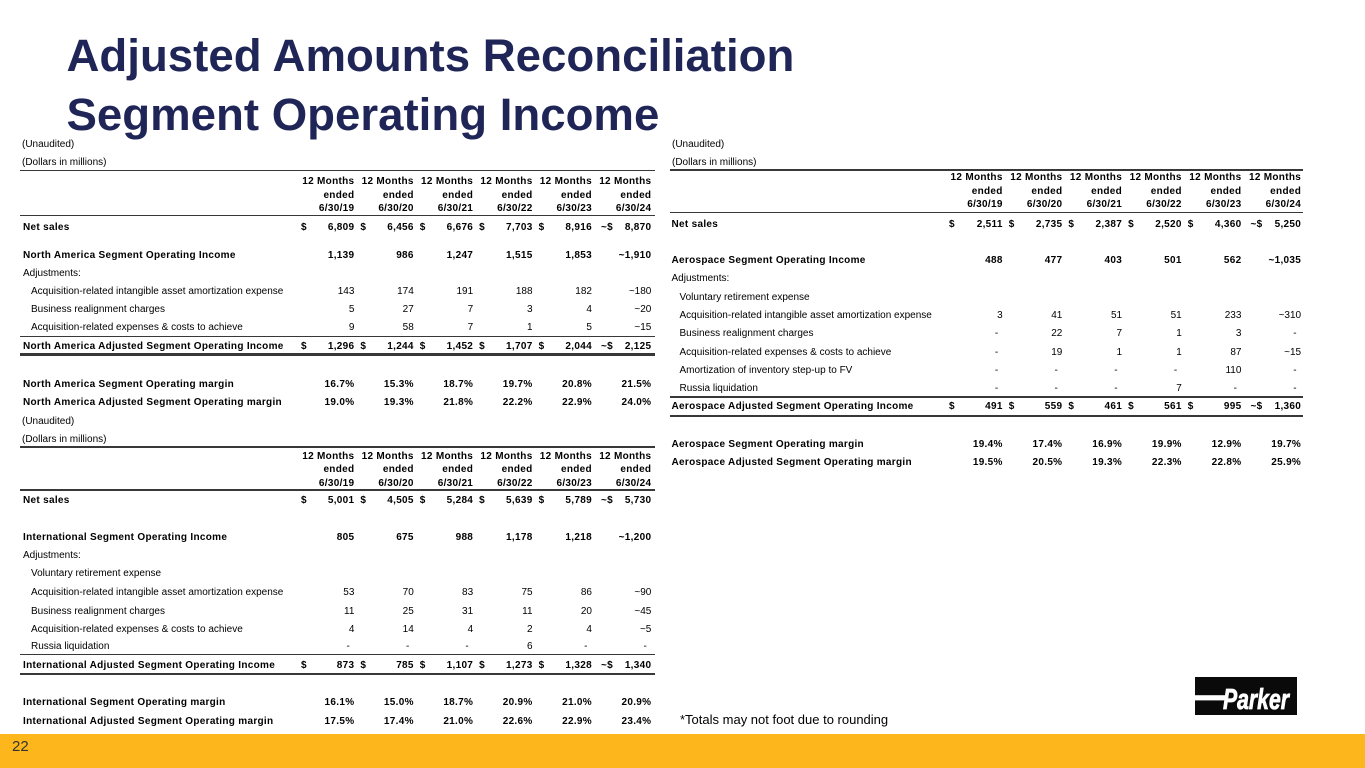 The image size is (1365, 768). What do you see at coordinates (1256, 699) in the screenshot?
I see `svg-text: Parker` at bounding box center [1256, 699].